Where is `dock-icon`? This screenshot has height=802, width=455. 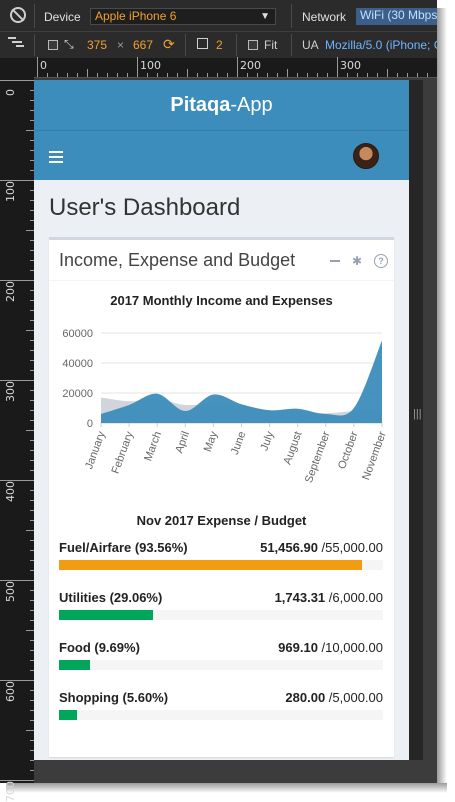 dock-icon is located at coordinates (17, 42).